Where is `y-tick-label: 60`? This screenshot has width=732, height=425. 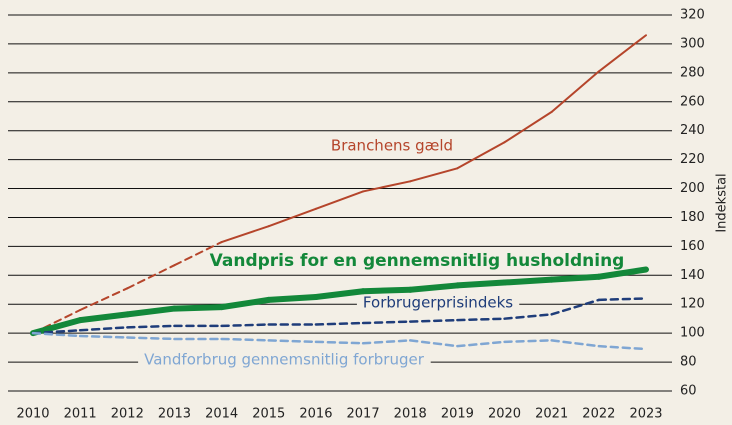 y-tick-label: 60 is located at coordinates (688, 391).